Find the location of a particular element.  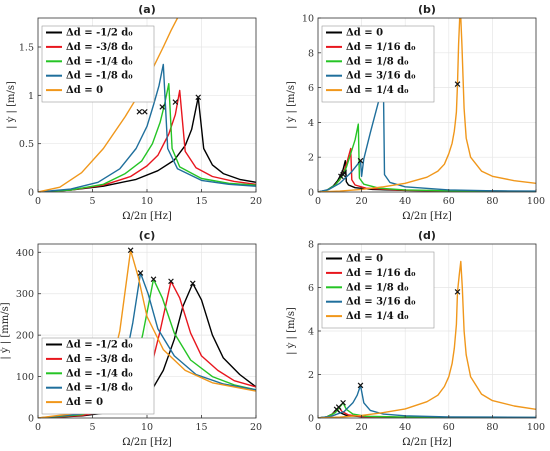

y-axis-label-a: | ẏ | [m/s] is located at coordinates (11, 105).